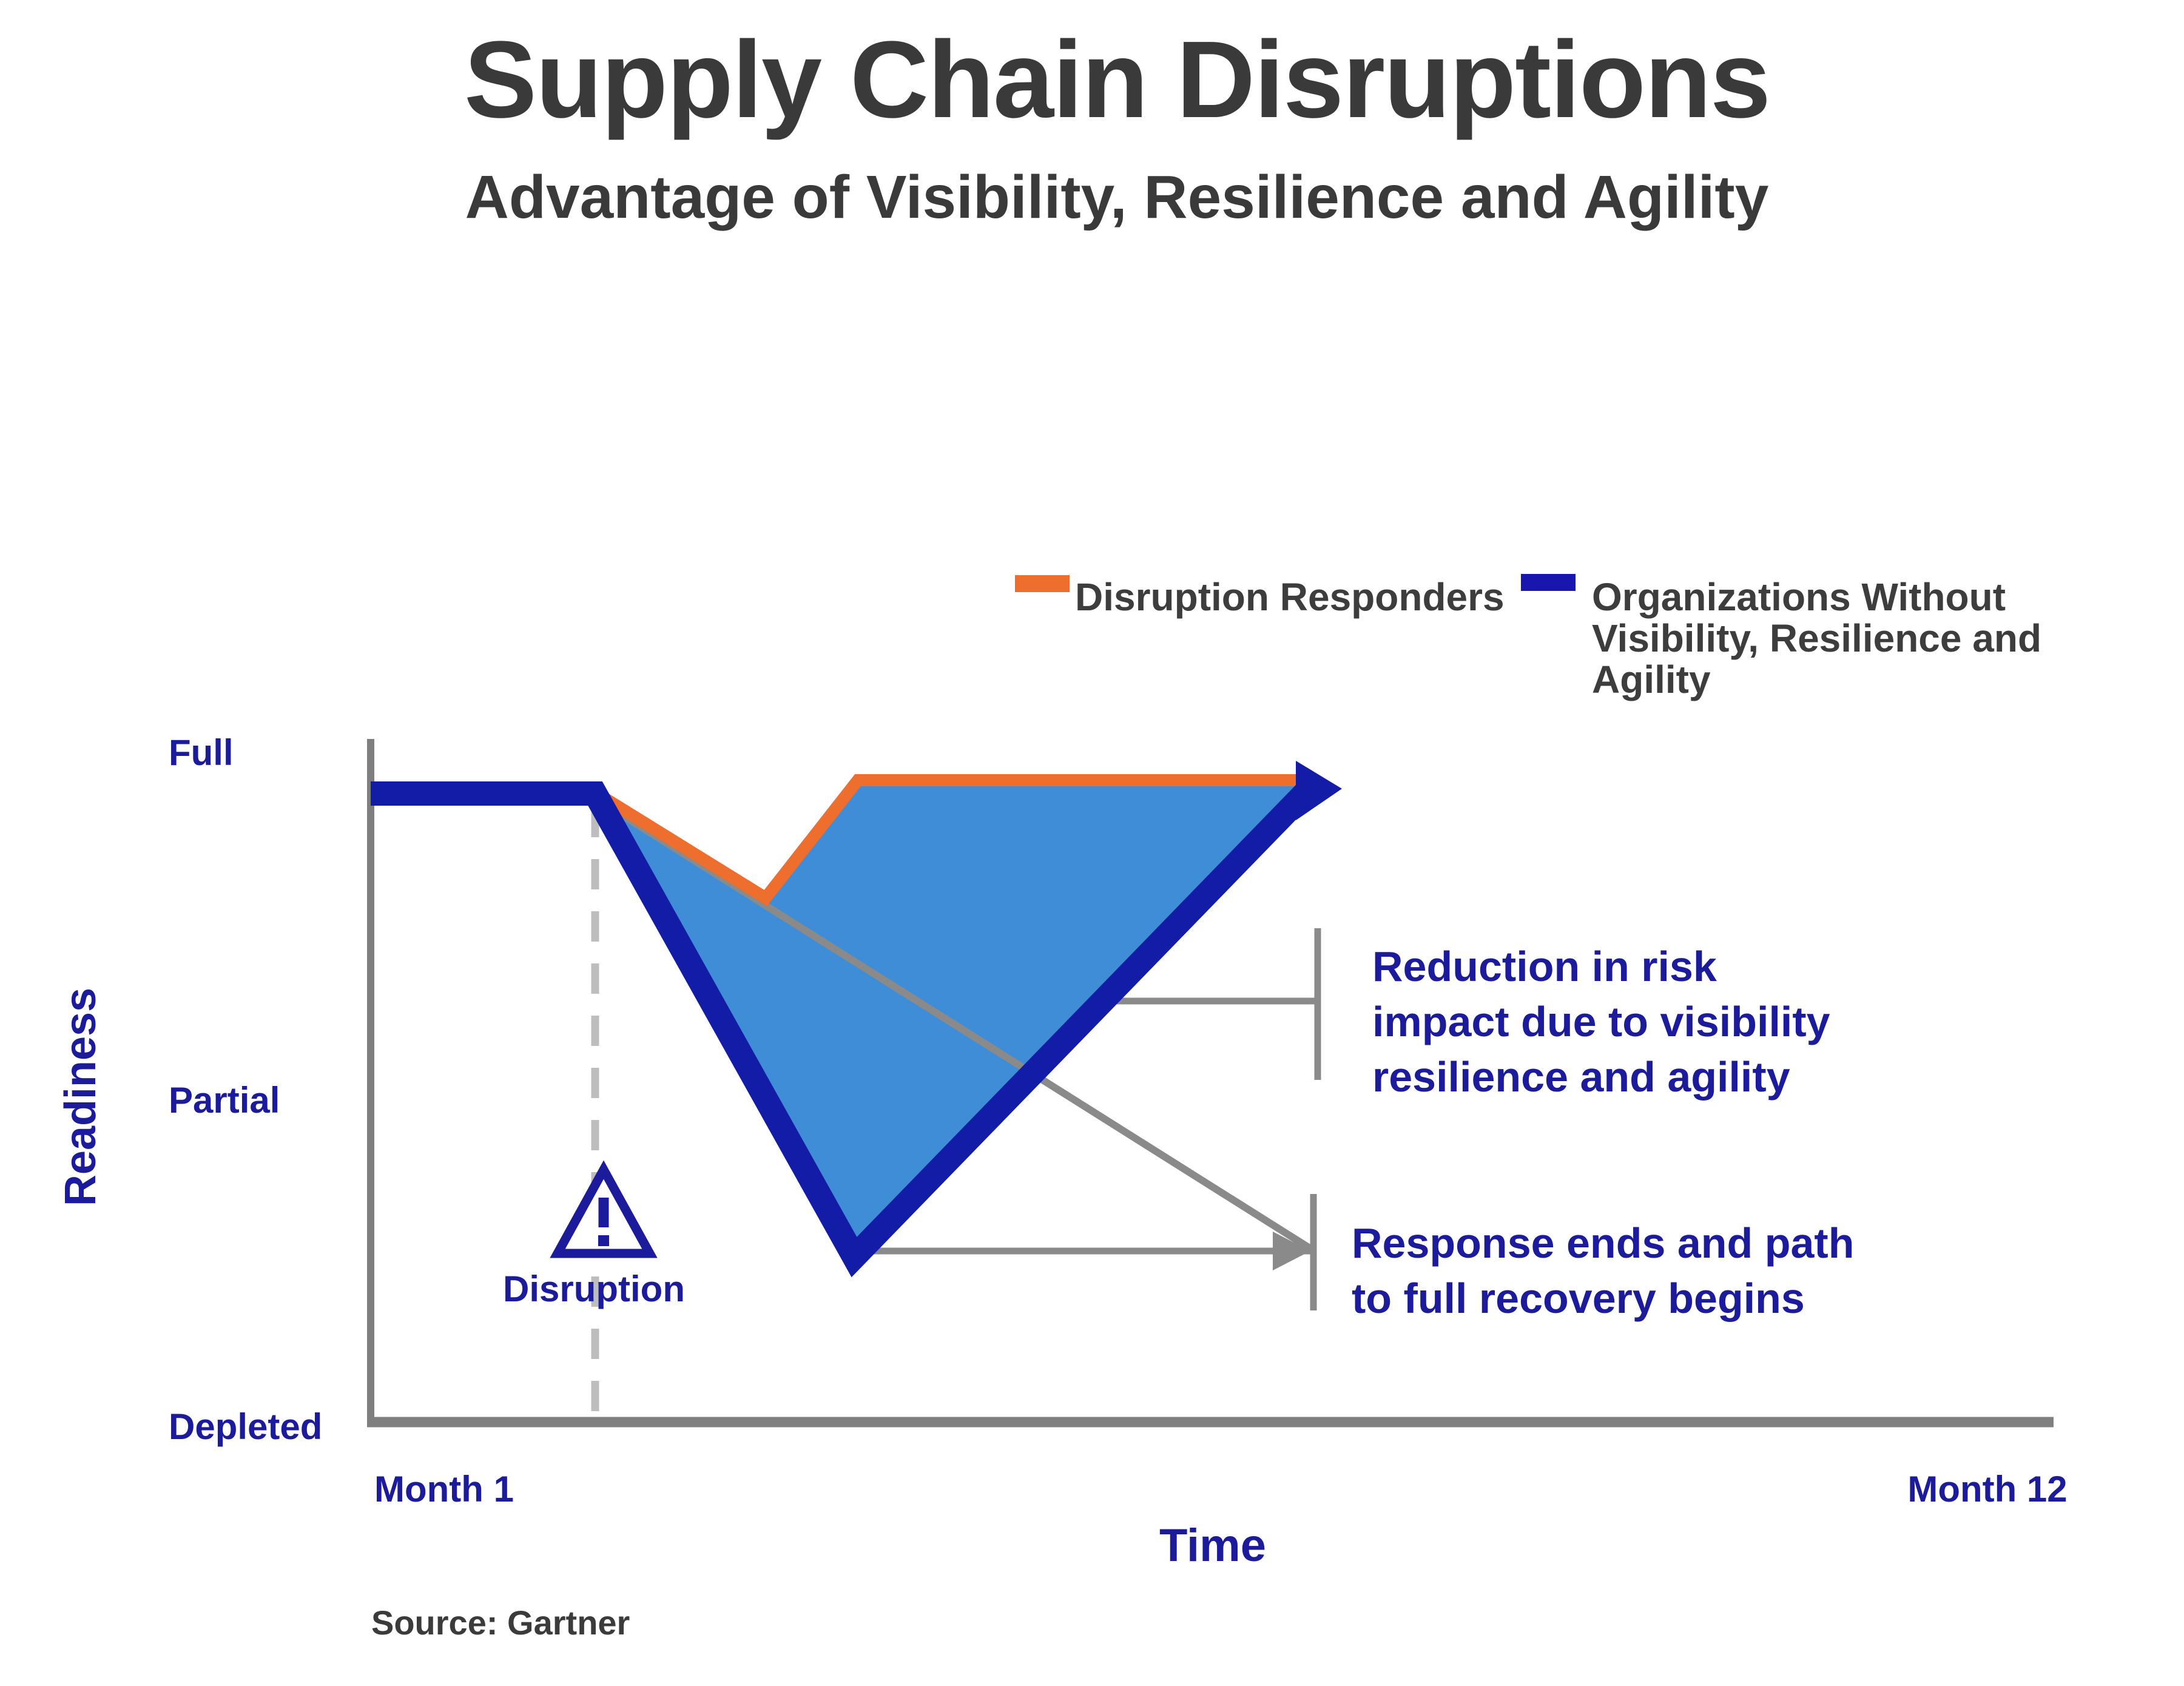  I want to click on legend-item-organizations, so click(1548, 582).